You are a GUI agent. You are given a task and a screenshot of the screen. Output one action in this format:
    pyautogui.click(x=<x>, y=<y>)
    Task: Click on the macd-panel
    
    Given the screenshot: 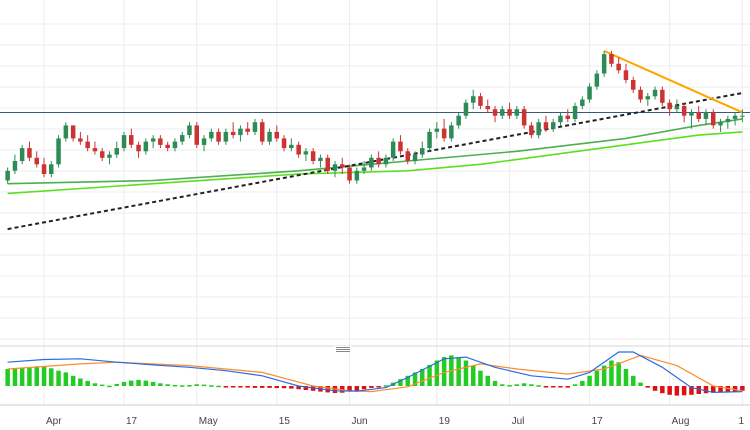 What is the action you would take?
    pyautogui.click(x=375, y=373)
    